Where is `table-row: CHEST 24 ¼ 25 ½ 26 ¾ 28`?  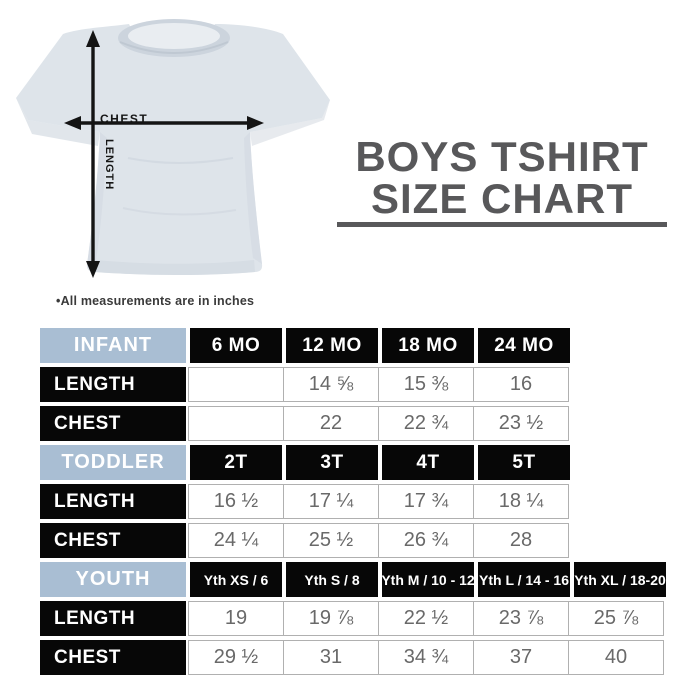
table-row: CHEST 24 ¼ 25 ½ 26 ¾ 28 is located at coordinates (354, 540).